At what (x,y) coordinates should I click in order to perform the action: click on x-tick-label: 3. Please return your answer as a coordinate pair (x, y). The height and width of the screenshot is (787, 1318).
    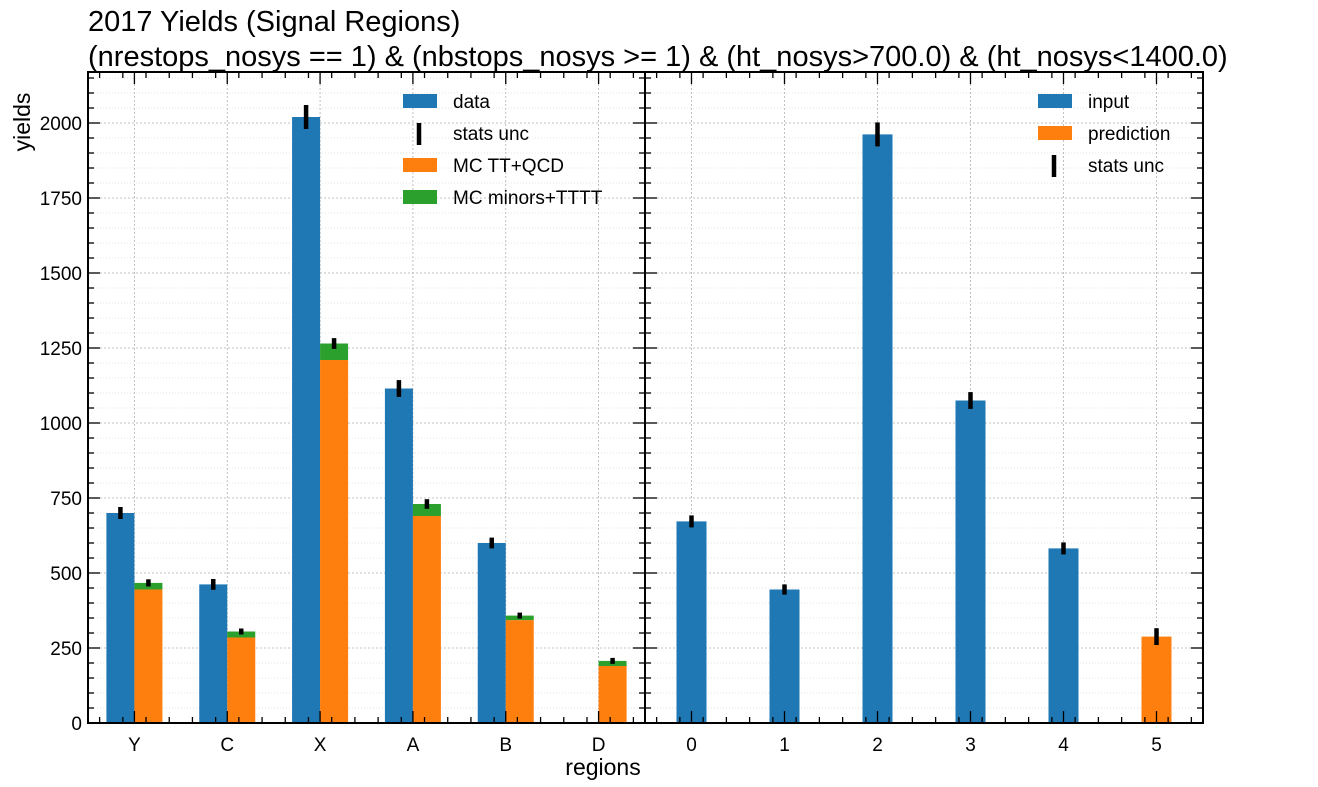
    Looking at the image, I should click on (970, 745).